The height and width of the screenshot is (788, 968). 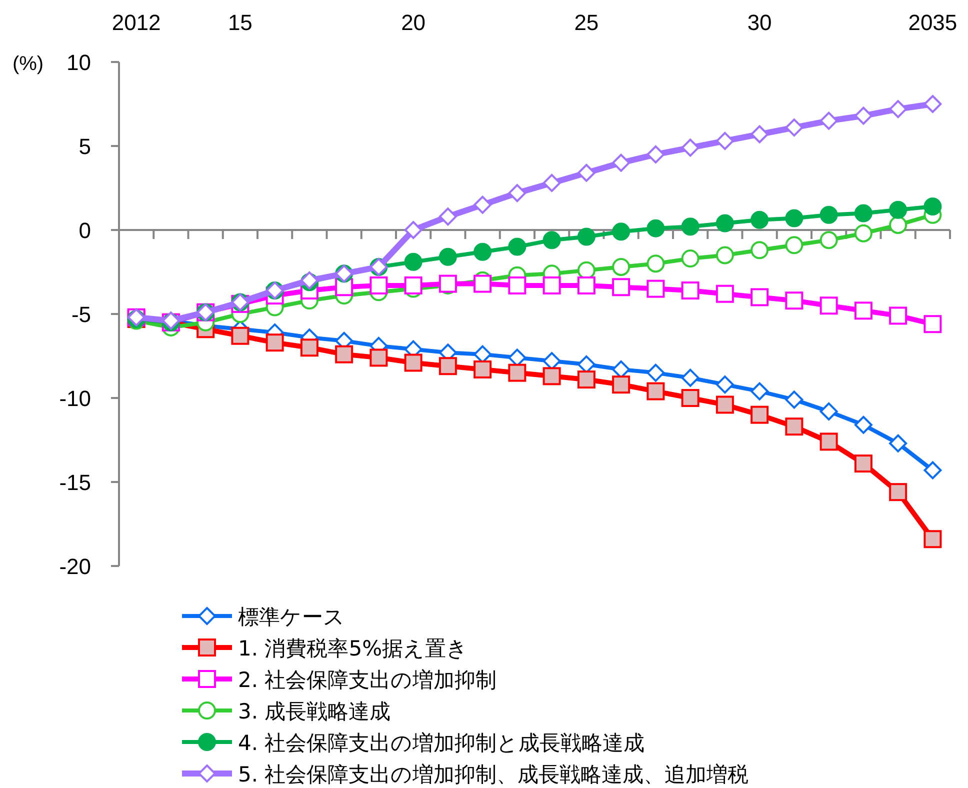 What do you see at coordinates (291, 617) in the screenshot?
I see `legend-label: 標準ケース` at bounding box center [291, 617].